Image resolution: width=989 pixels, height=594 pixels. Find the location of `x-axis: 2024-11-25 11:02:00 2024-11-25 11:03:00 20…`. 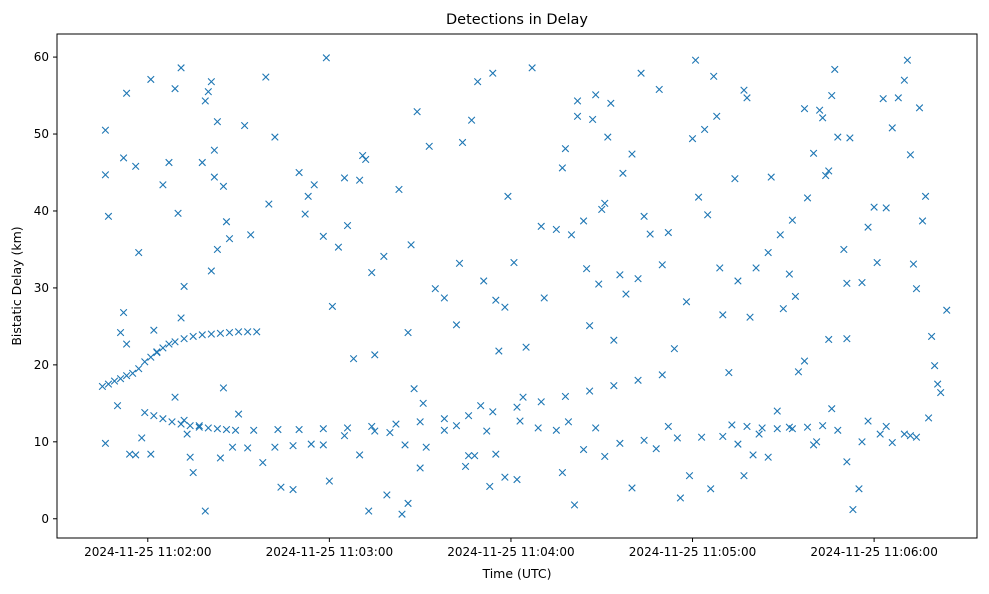

x-axis: 2024-11-25 11:02:00 2024-11-25 11:03:00 20… is located at coordinates (511, 548).